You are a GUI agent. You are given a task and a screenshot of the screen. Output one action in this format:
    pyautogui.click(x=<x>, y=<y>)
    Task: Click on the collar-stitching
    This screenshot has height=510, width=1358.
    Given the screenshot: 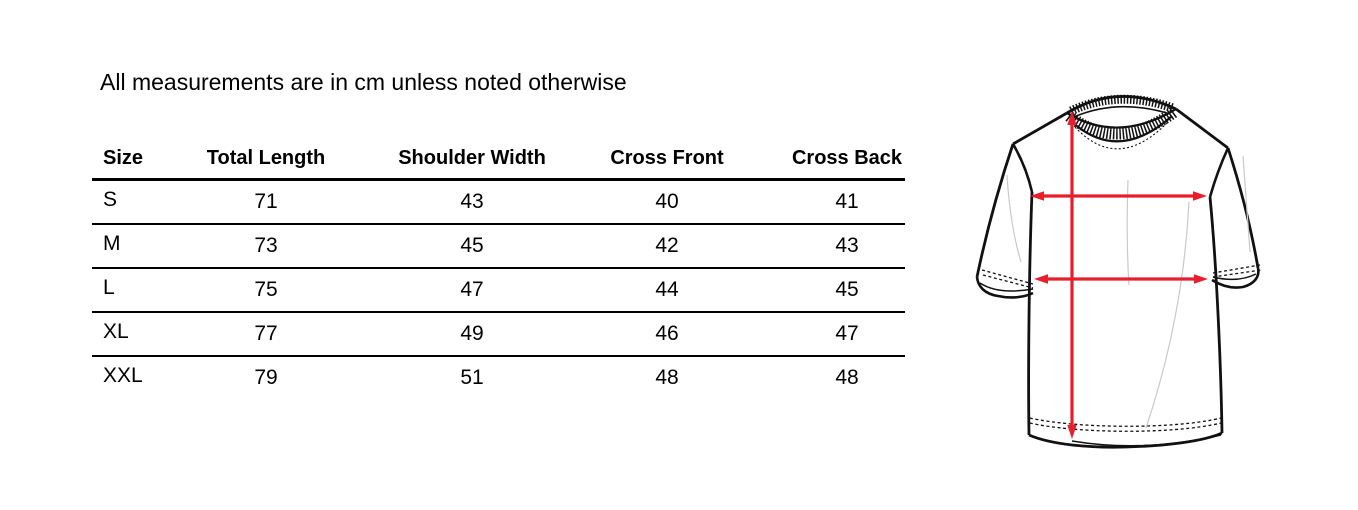 What is the action you would take?
    pyautogui.click(x=1121, y=135)
    